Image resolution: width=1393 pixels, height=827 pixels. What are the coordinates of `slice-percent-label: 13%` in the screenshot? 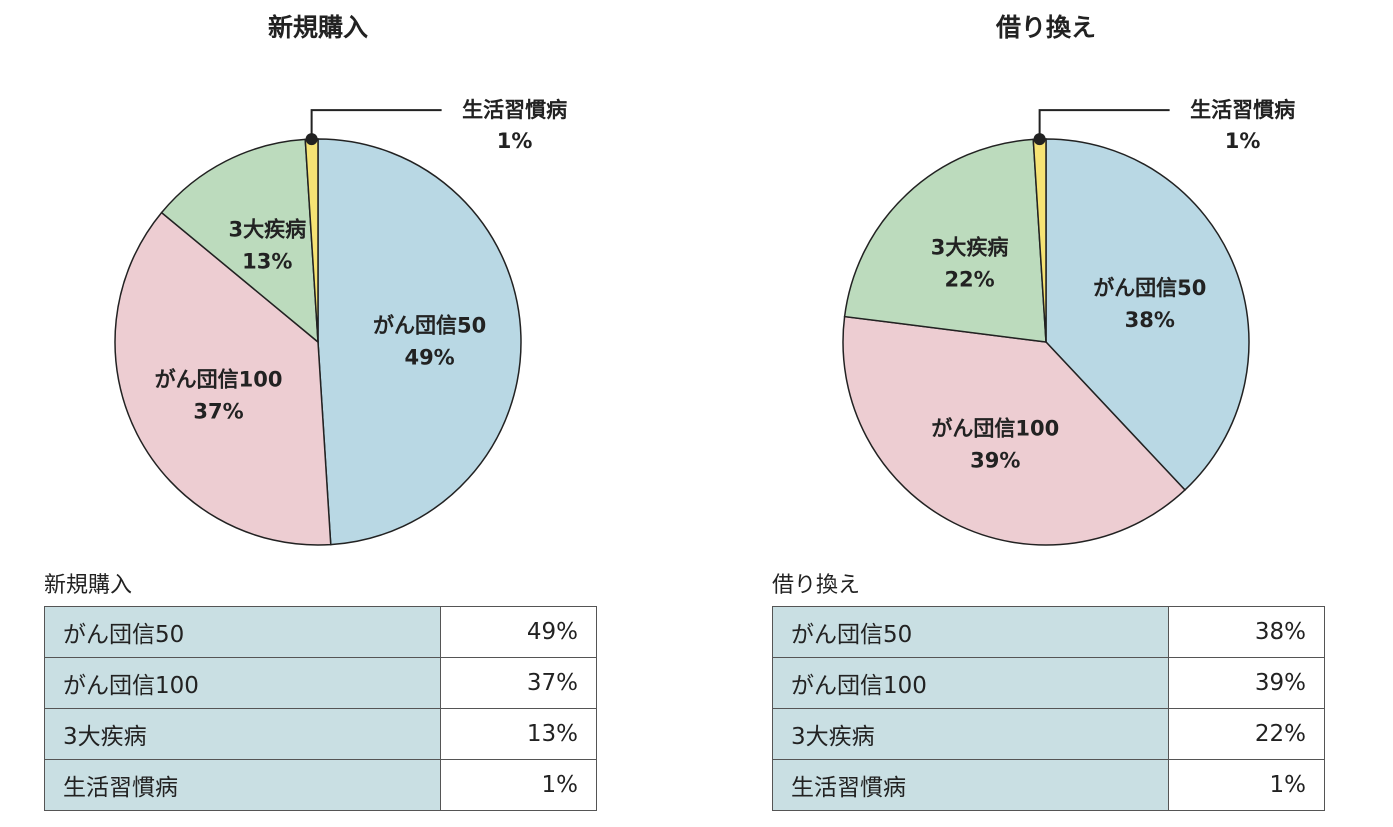 It's located at (267, 262).